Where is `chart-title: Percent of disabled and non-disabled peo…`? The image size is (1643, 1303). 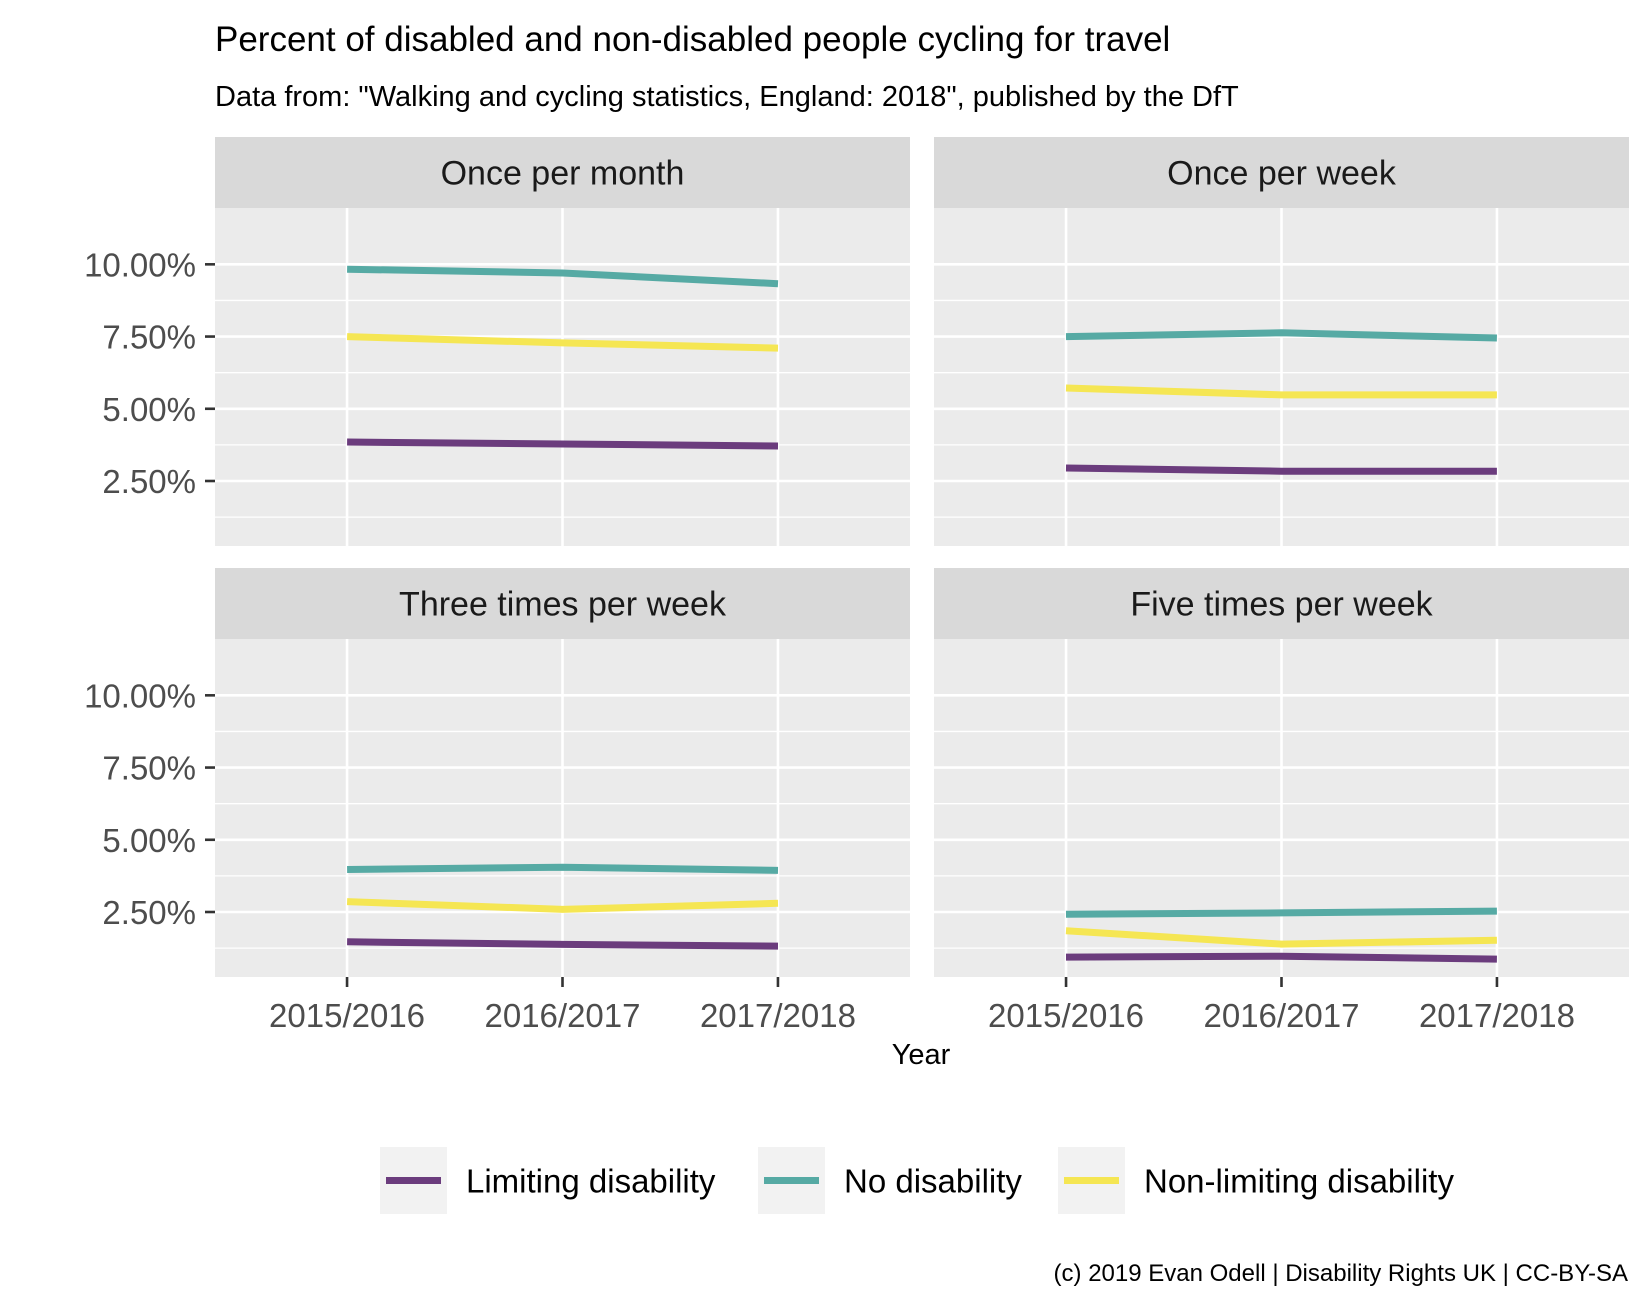
chart-title: Percent of disabled and non-disabled peo… is located at coordinates (692, 39).